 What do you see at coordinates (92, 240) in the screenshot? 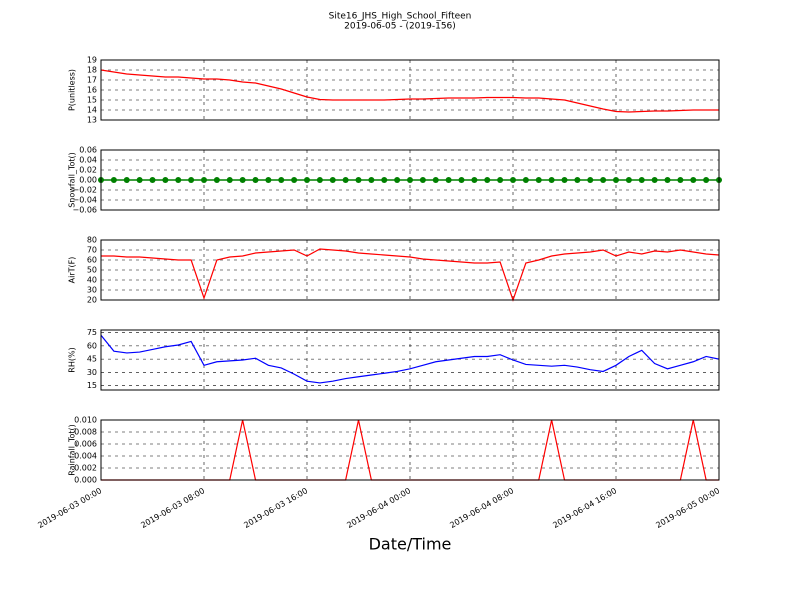
I see `y-tick-label: 80` at bounding box center [92, 240].